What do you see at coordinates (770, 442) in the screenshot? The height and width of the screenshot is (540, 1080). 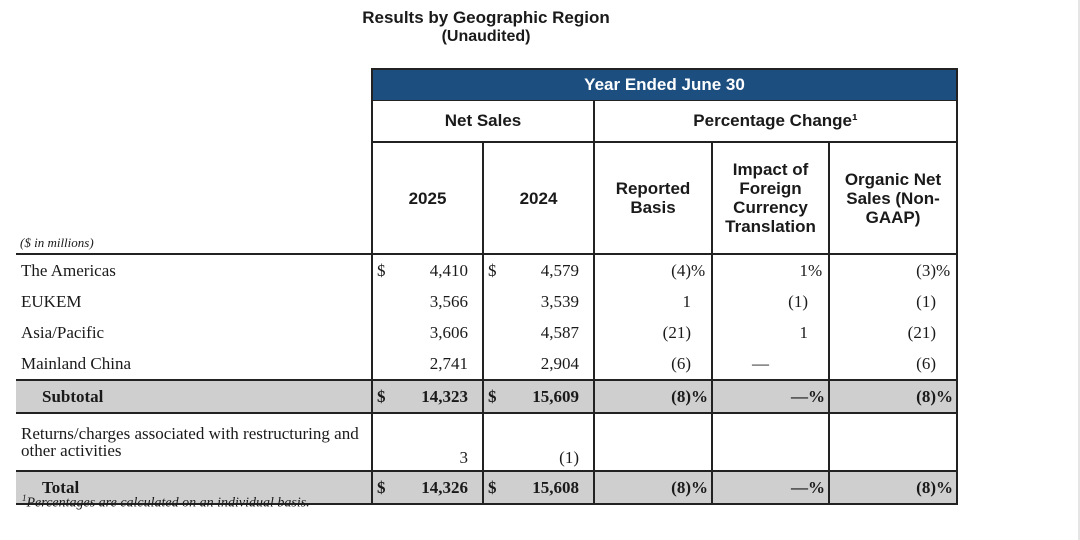 I see `impact-cell` at bounding box center [770, 442].